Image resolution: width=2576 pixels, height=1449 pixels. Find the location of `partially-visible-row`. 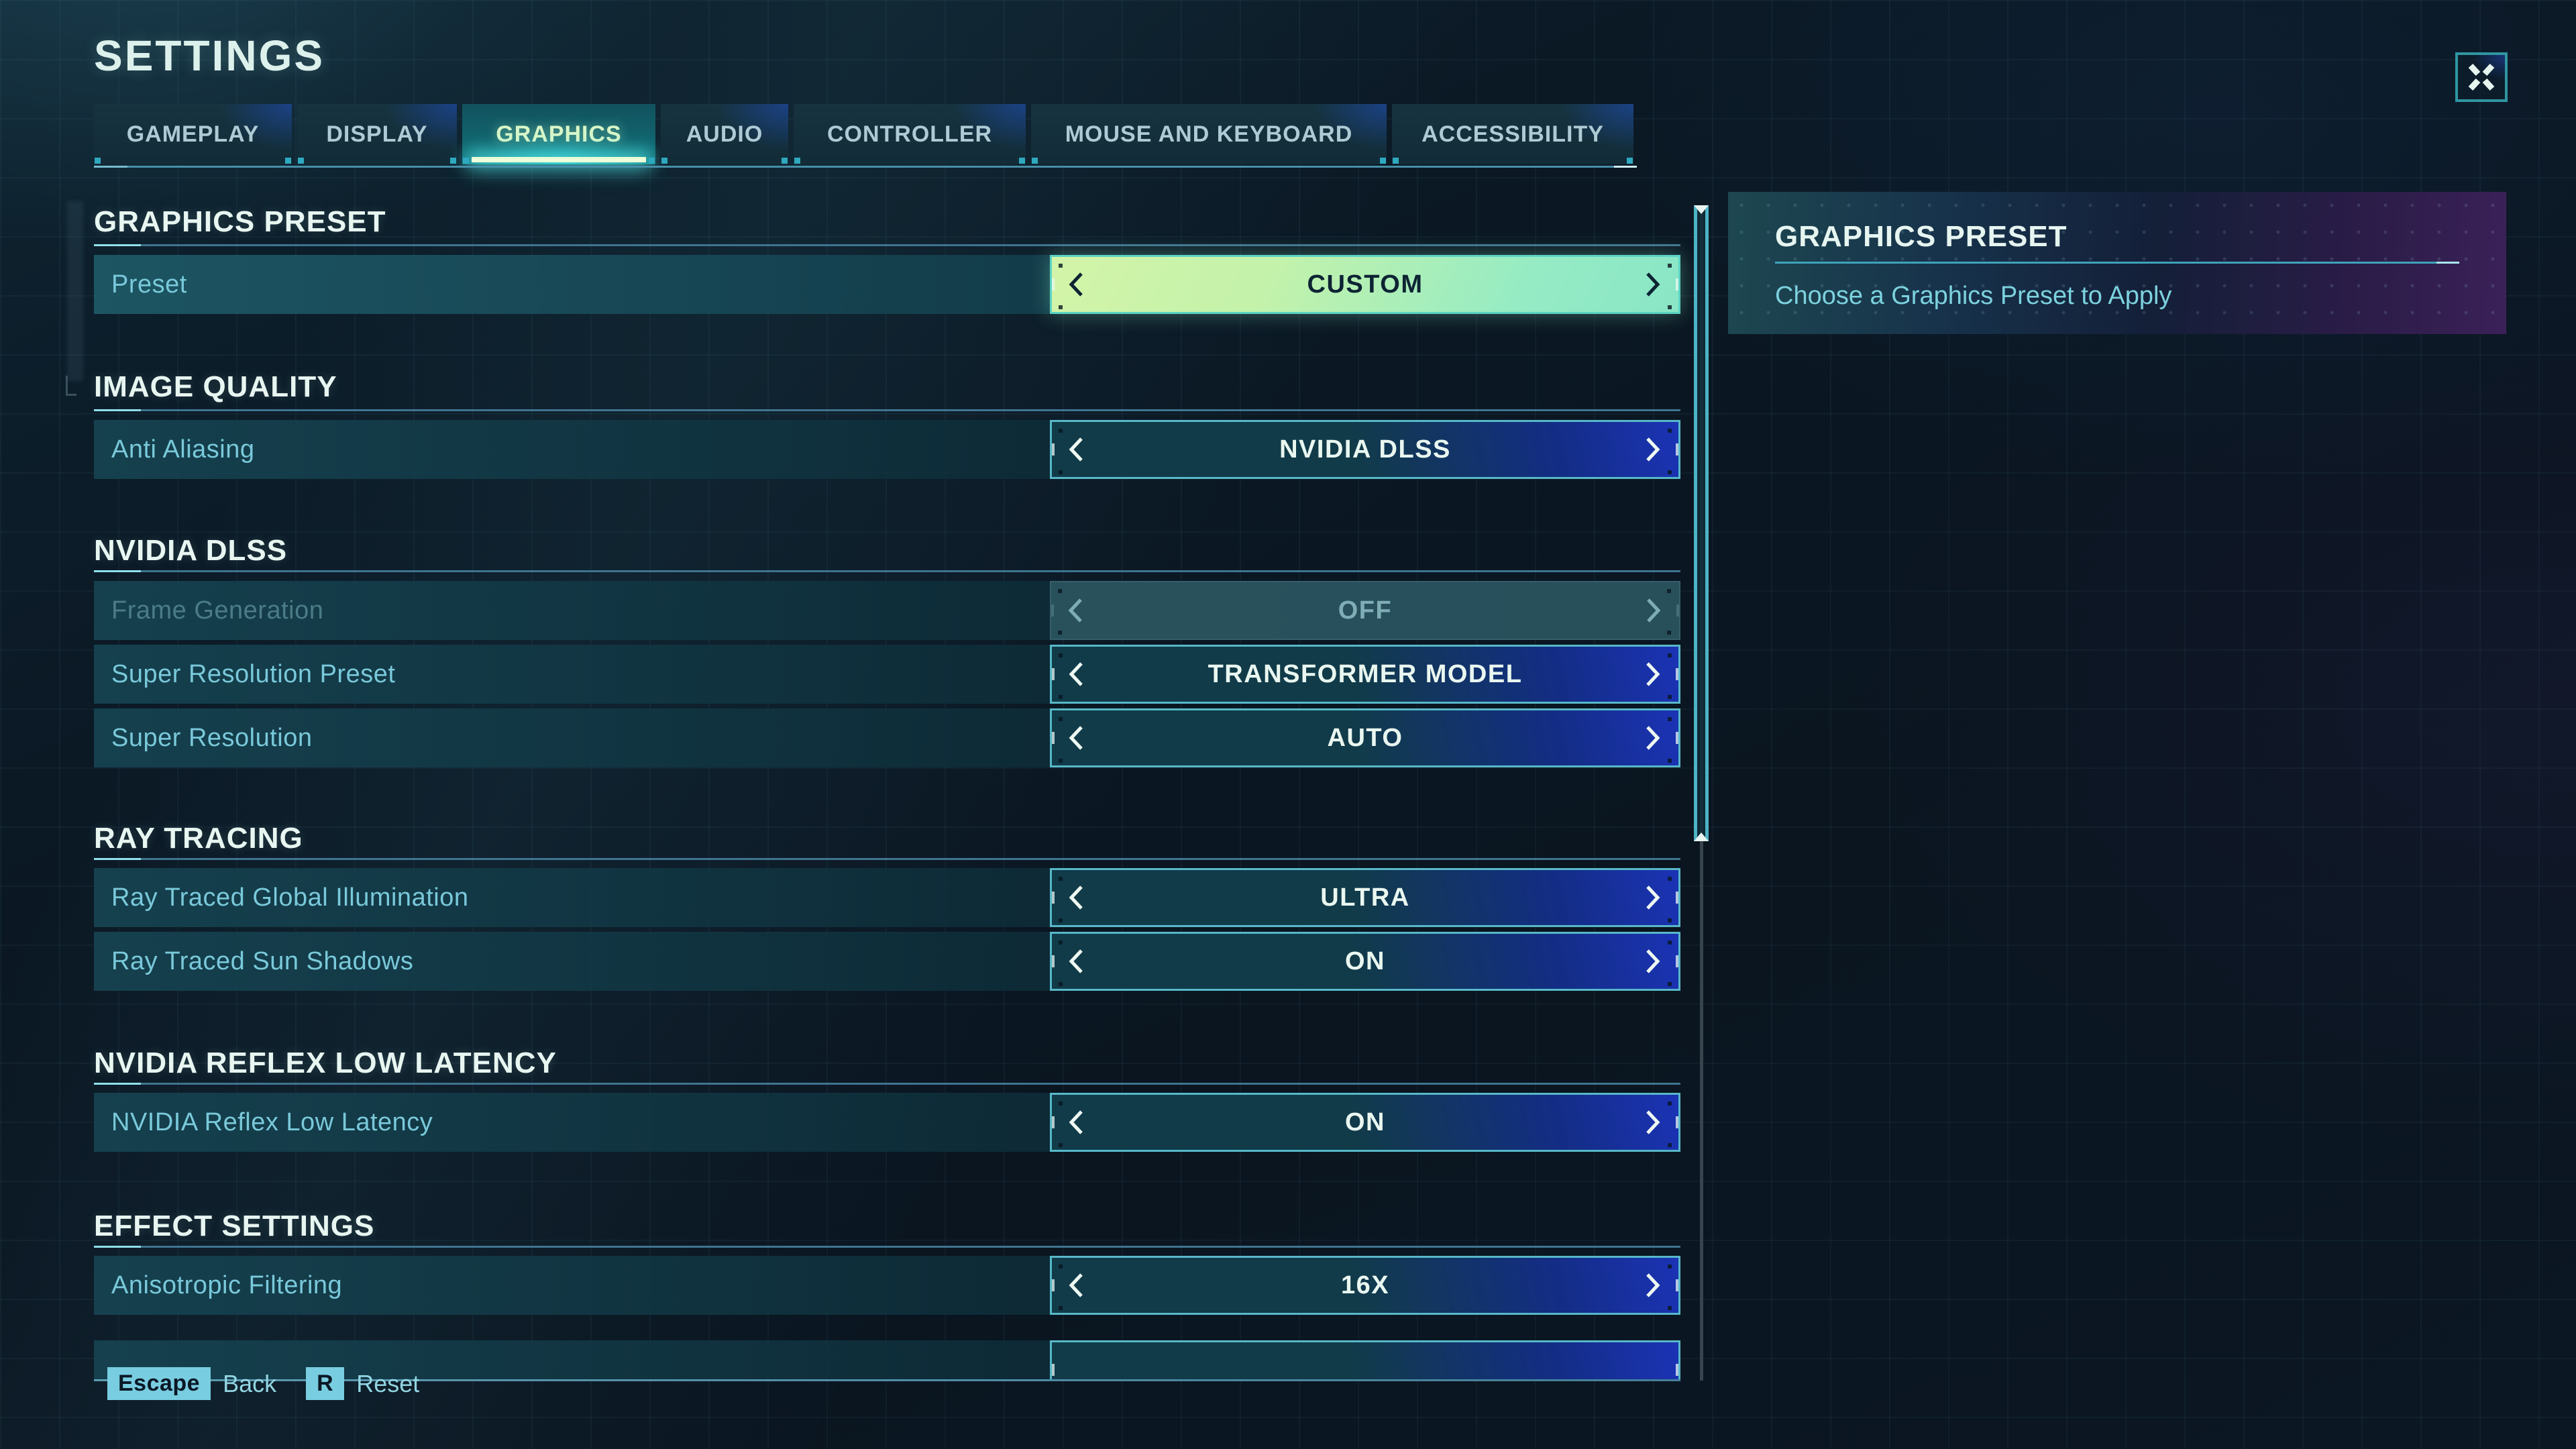

partially-visible-row is located at coordinates (887, 1355).